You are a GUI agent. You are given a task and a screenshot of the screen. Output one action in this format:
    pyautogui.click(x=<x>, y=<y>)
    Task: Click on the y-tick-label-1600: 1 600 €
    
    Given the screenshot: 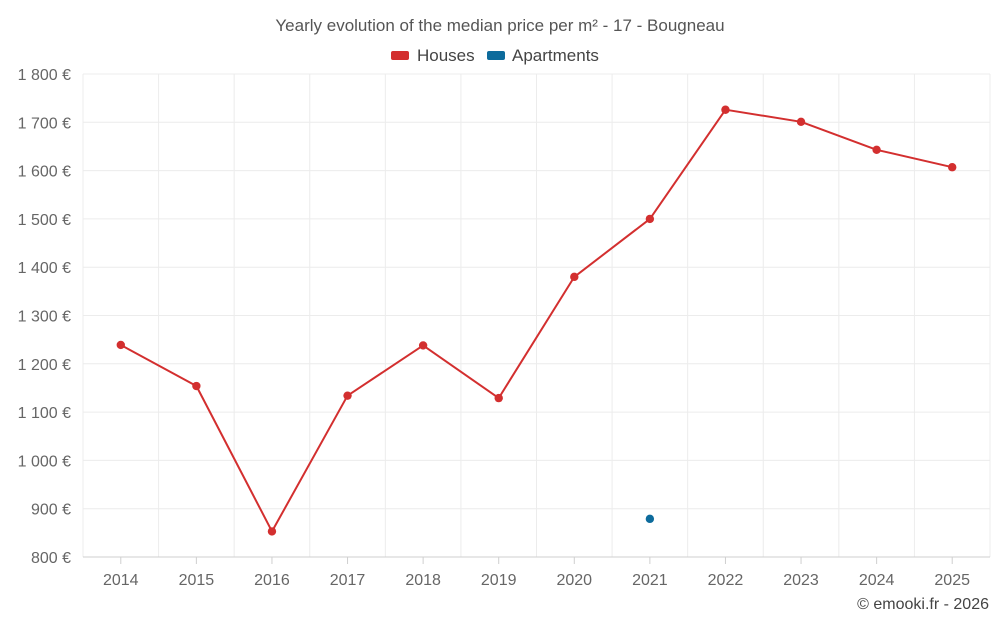 What is the action you would take?
    pyautogui.click(x=44, y=172)
    